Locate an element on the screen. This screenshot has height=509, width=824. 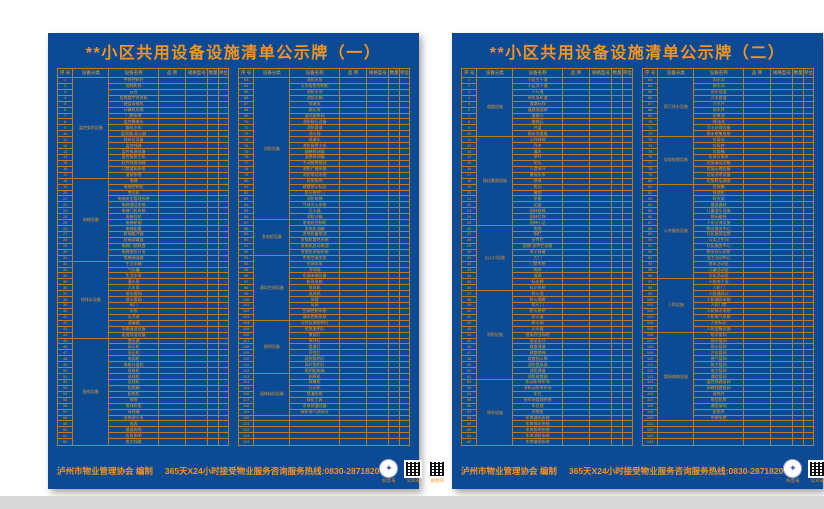
category-cell: 消防设施 is located at coordinates (495, 335).